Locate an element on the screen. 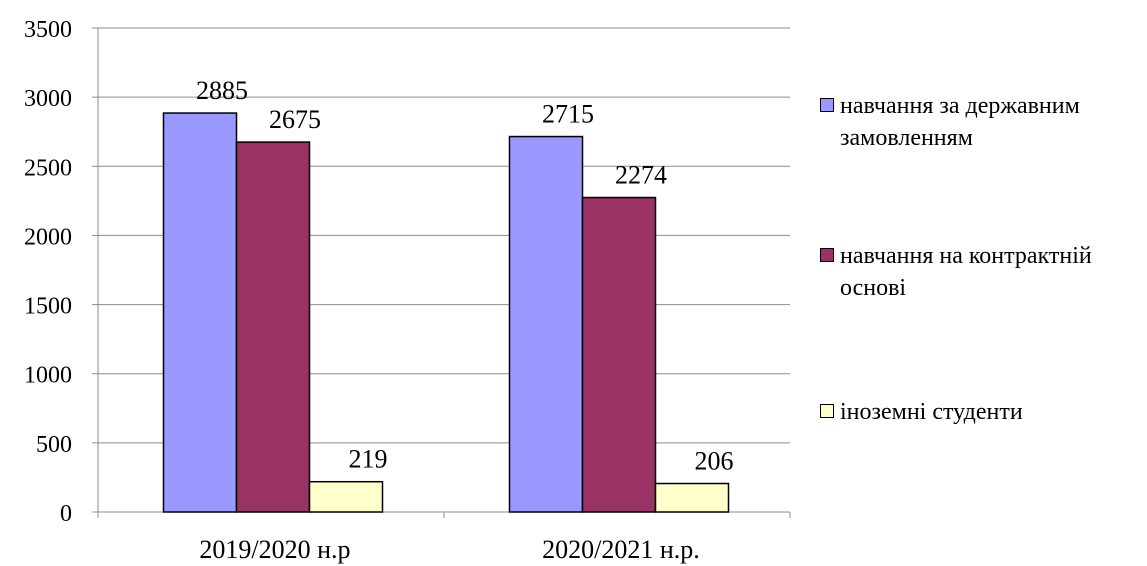  y-tick-label: 1000 is located at coordinates (48, 376).